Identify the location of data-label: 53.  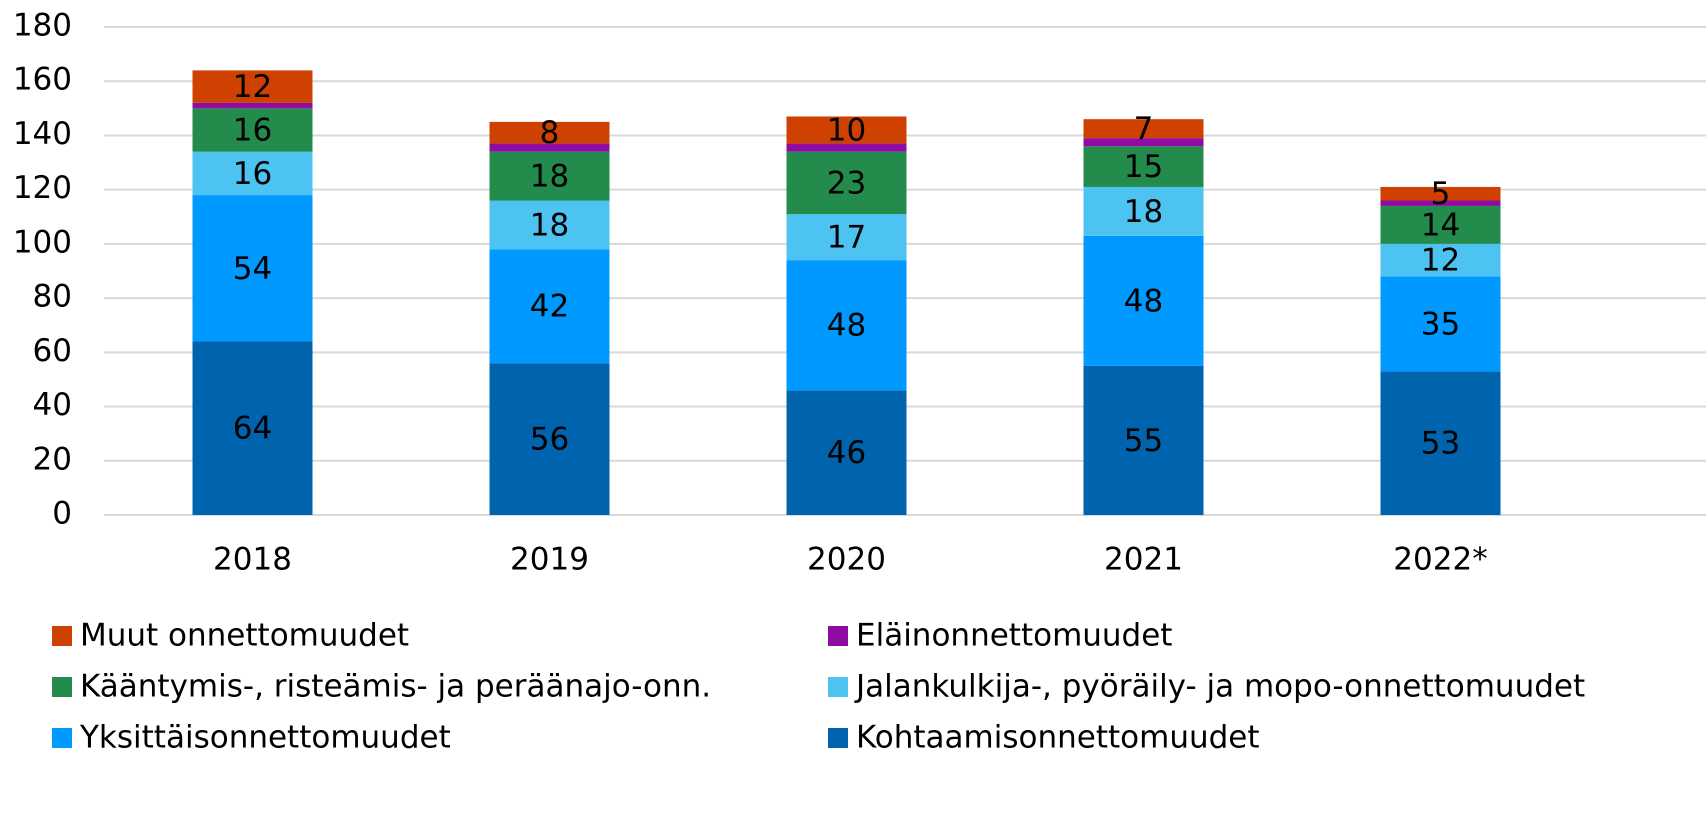
(1440, 444).